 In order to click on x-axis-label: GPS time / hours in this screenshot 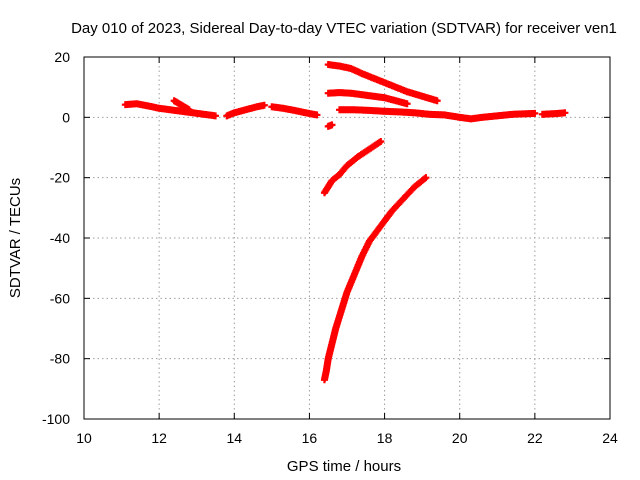, I will do `click(344, 466)`.